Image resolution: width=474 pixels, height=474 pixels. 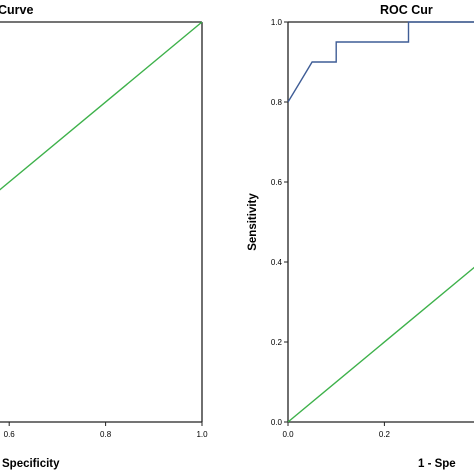 I want to click on x-tick-label: 0.8, so click(x=106, y=434).